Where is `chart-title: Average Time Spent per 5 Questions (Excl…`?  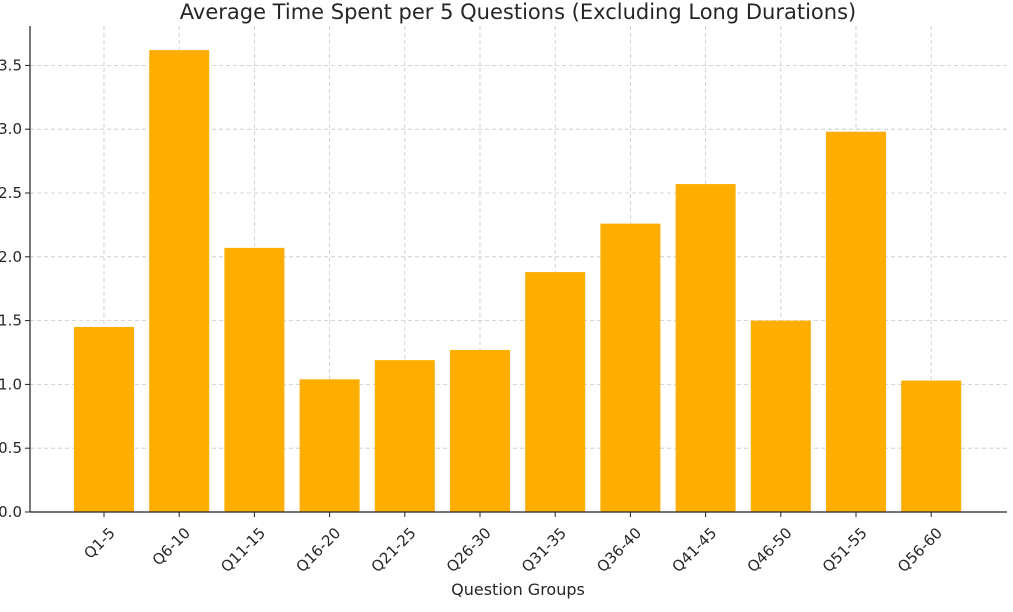 chart-title: Average Time Spent per 5 Questions (Excl… is located at coordinates (518, 12).